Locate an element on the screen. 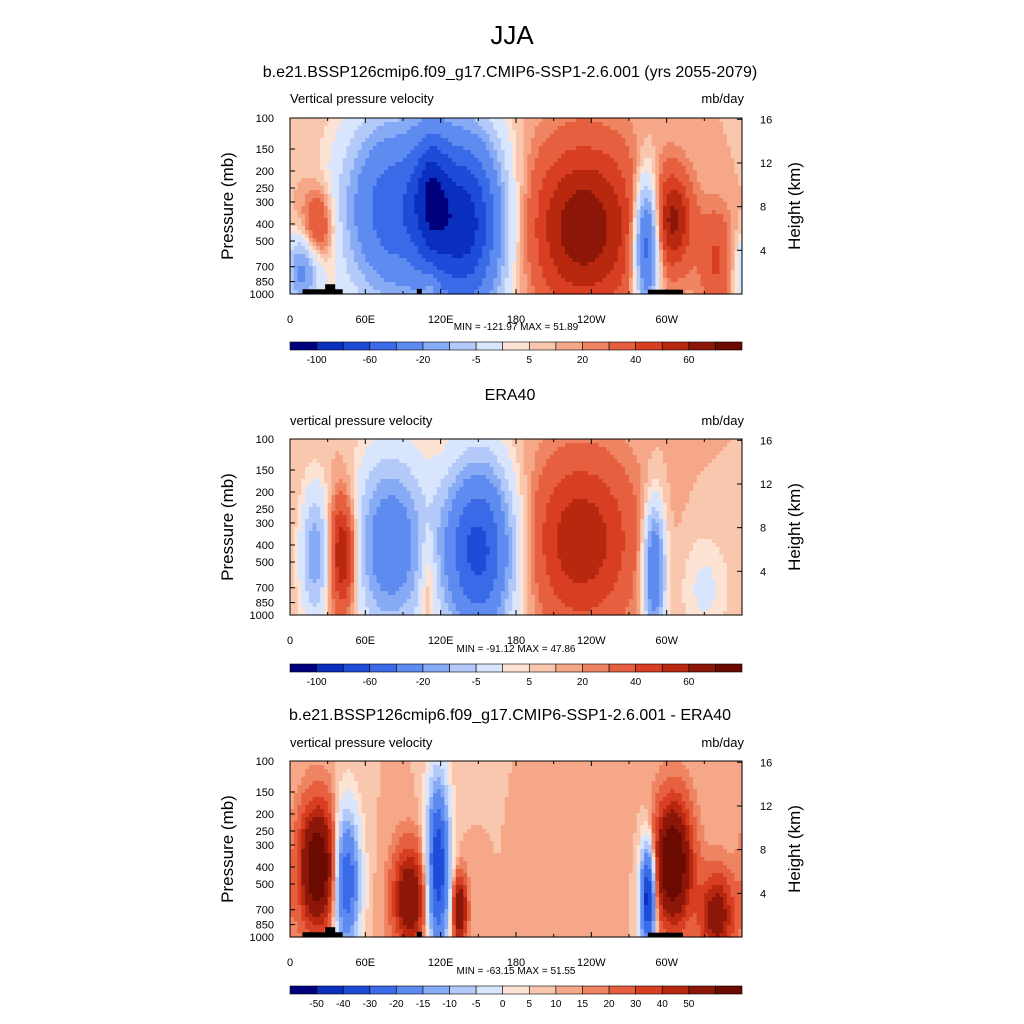 This screenshot has width=1024, height=1024. panel-1-colorbar-label-0: -100 is located at coordinates (317, 360).